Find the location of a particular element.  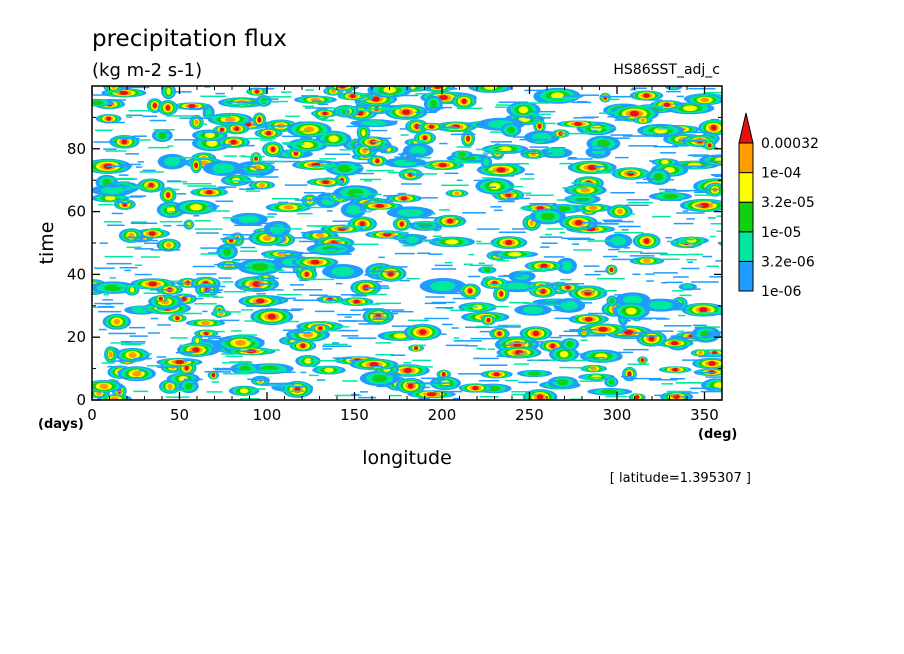

colorbar-segment is located at coordinates (746, 246).